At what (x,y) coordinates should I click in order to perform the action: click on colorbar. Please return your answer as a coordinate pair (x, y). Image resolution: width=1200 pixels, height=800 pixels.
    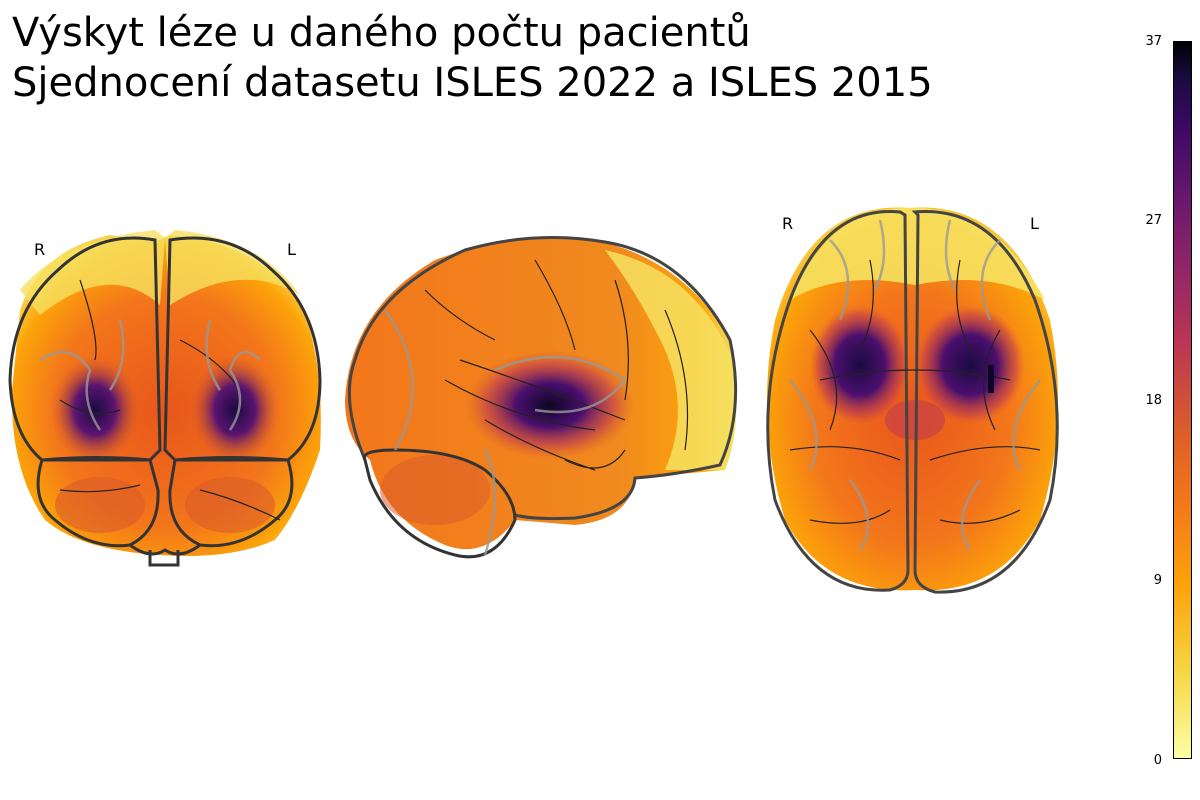
    Looking at the image, I should click on (1182, 400).